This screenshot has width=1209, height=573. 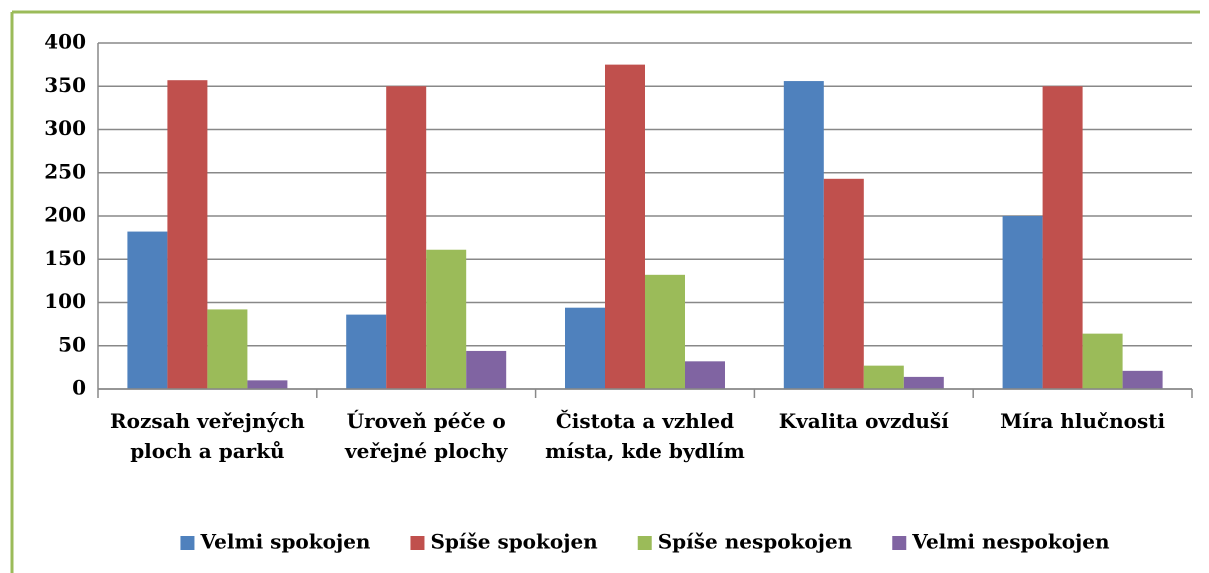 I want to click on legend-label: Spíše spokojen, so click(x=514, y=542).